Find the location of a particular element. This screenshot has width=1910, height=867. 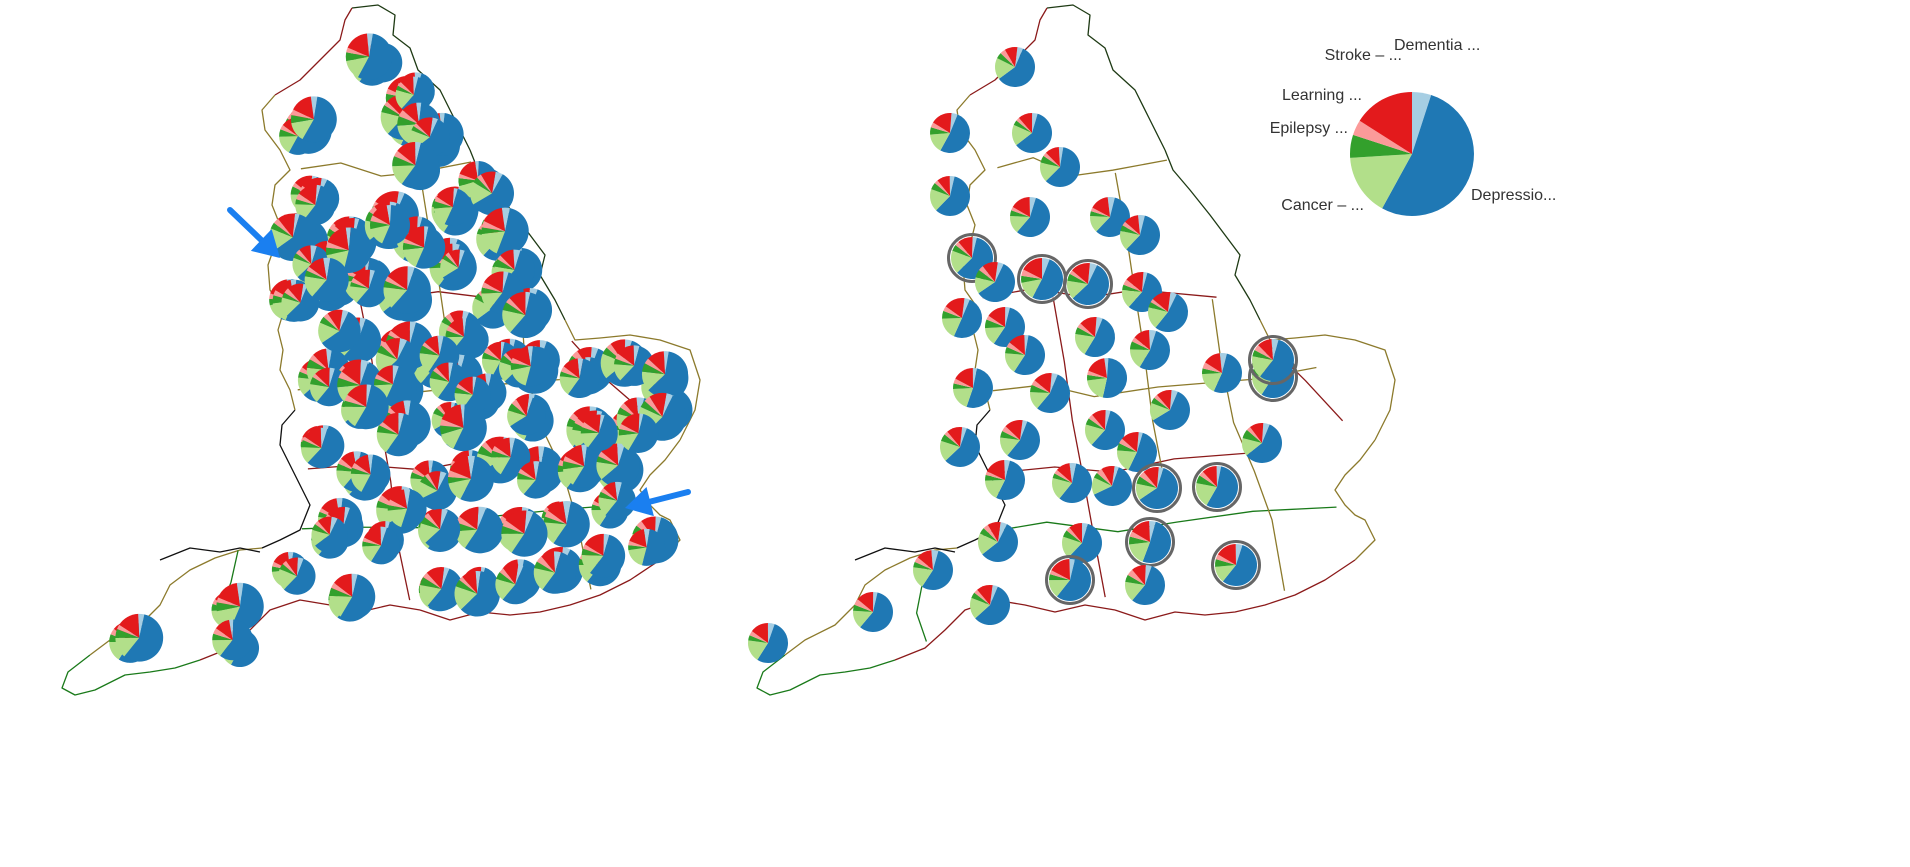

left-county-boundary is located at coordinates (210, 554).